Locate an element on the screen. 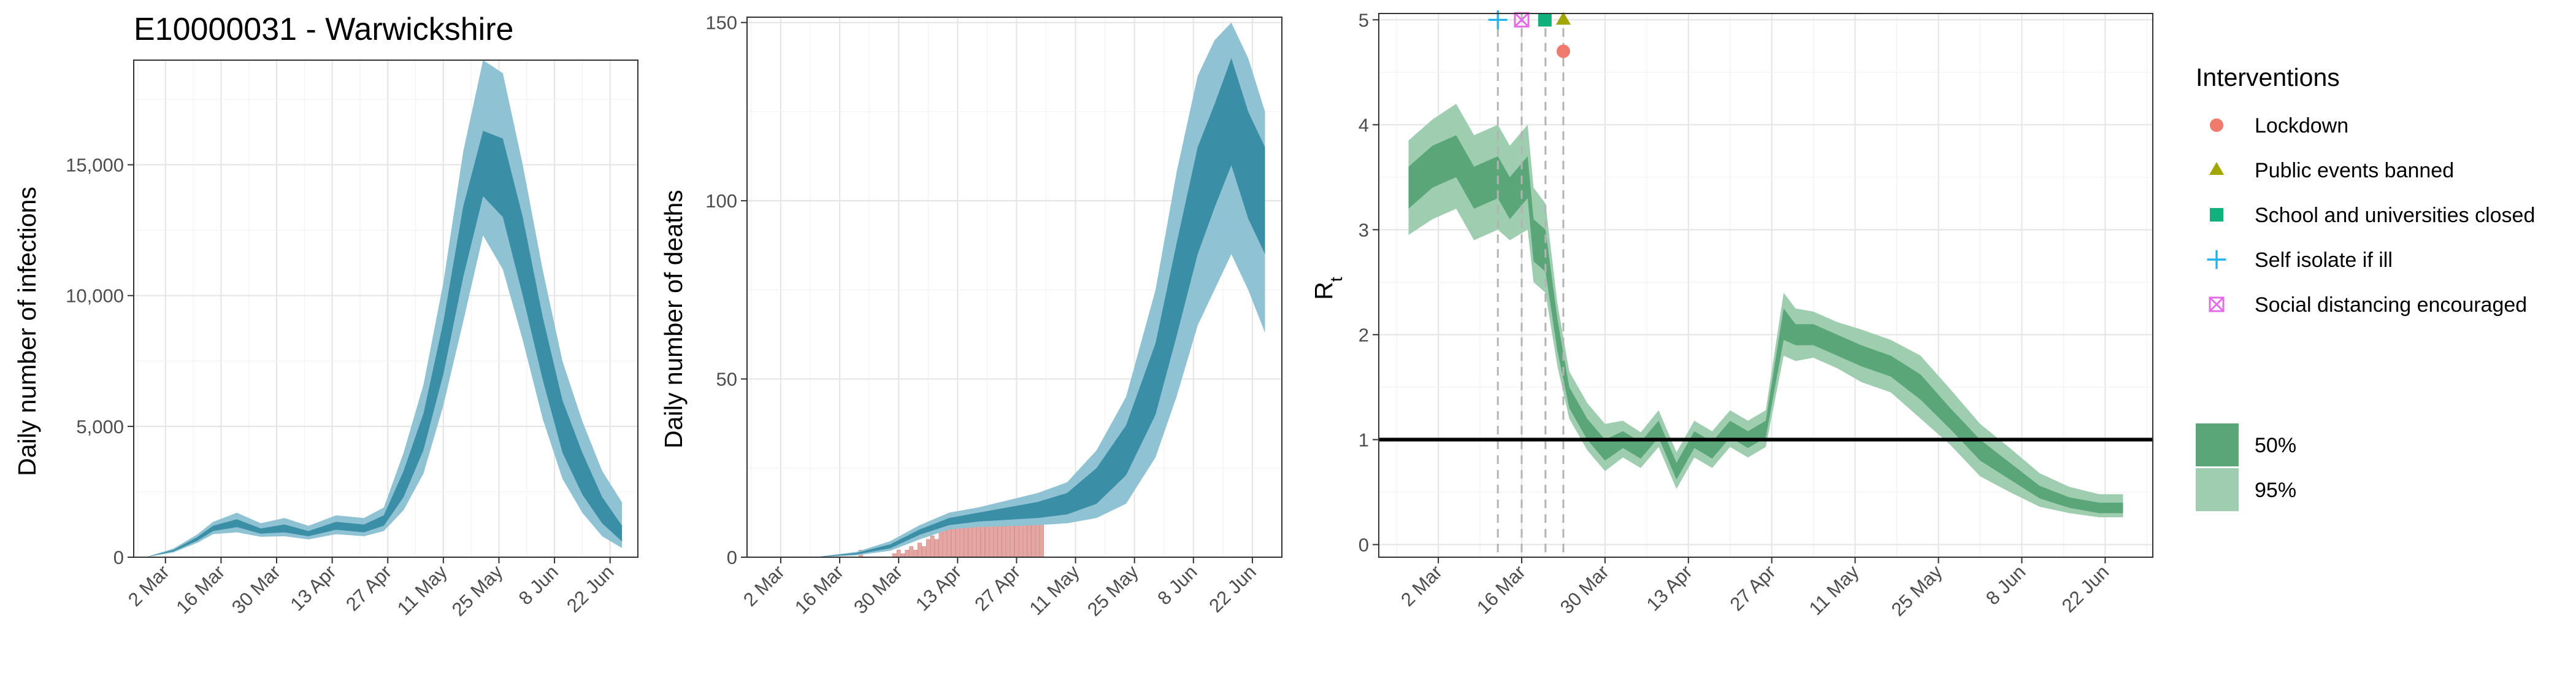 The height and width of the screenshot is (683, 2576). y-tick-label: 100 is located at coordinates (721, 201).